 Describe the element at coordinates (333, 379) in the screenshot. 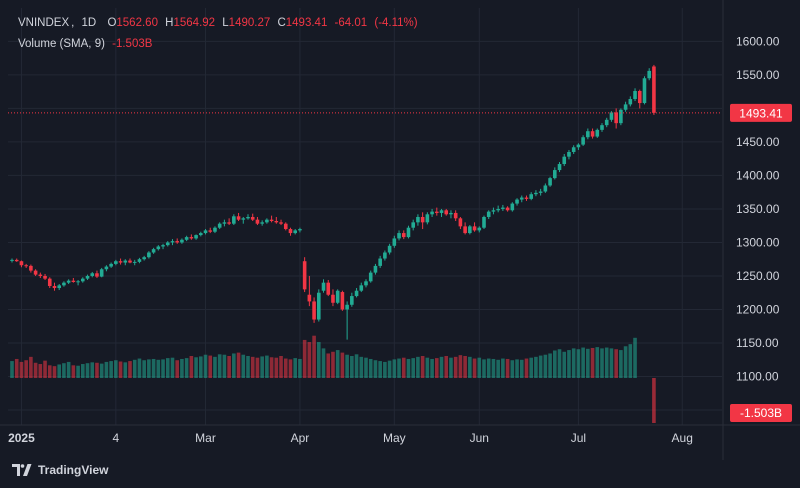

I see `volume-bars` at that location.